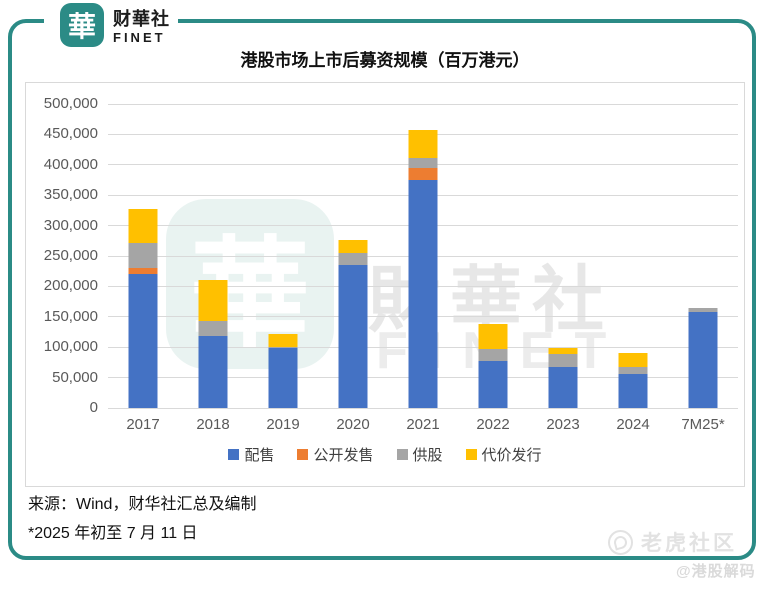  I want to click on bar-column-2023, so click(563, 256).